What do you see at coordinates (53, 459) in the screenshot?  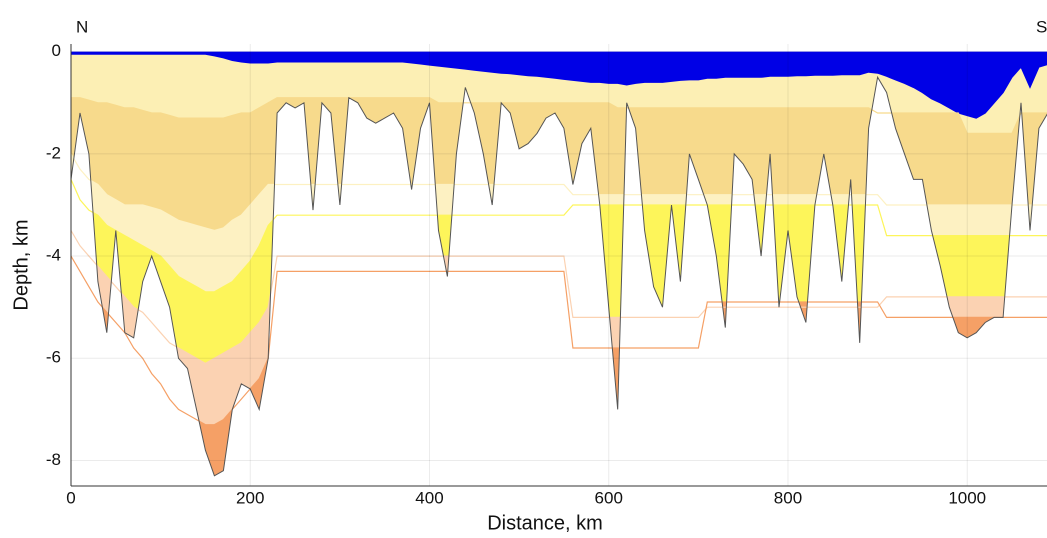 I see `y-tick-label: -8` at bounding box center [53, 459].